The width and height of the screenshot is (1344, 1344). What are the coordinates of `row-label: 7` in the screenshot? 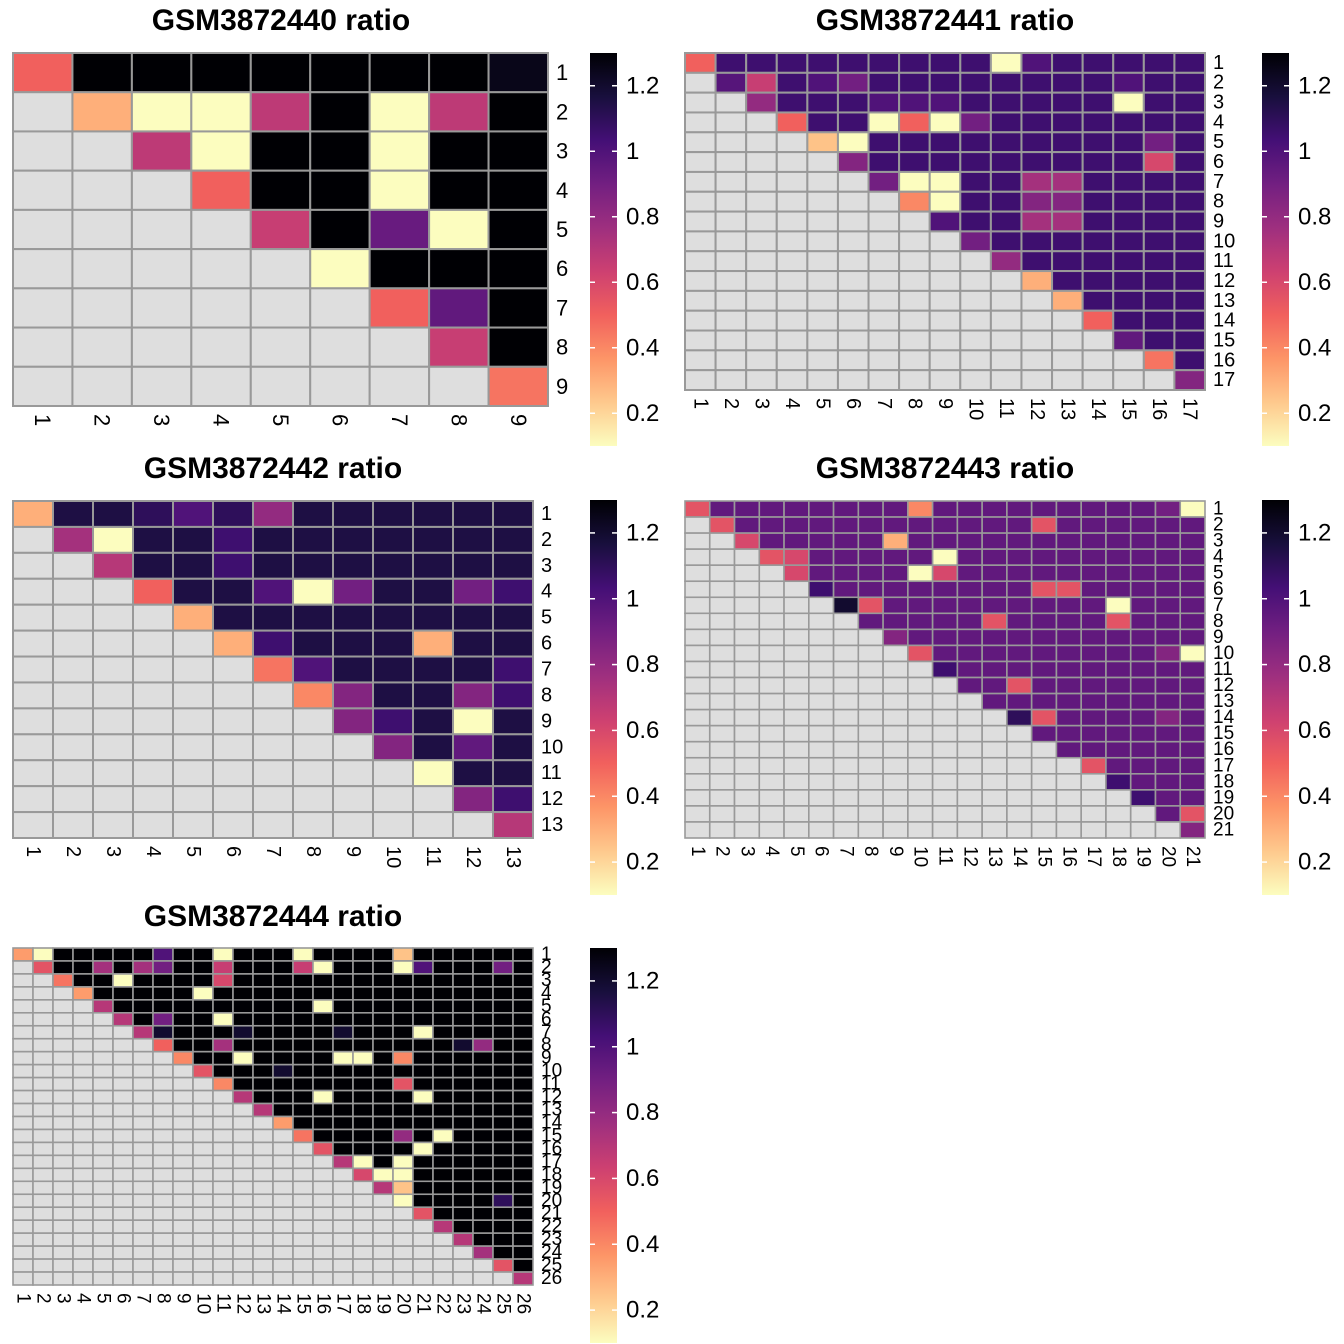 It's located at (546, 1032).